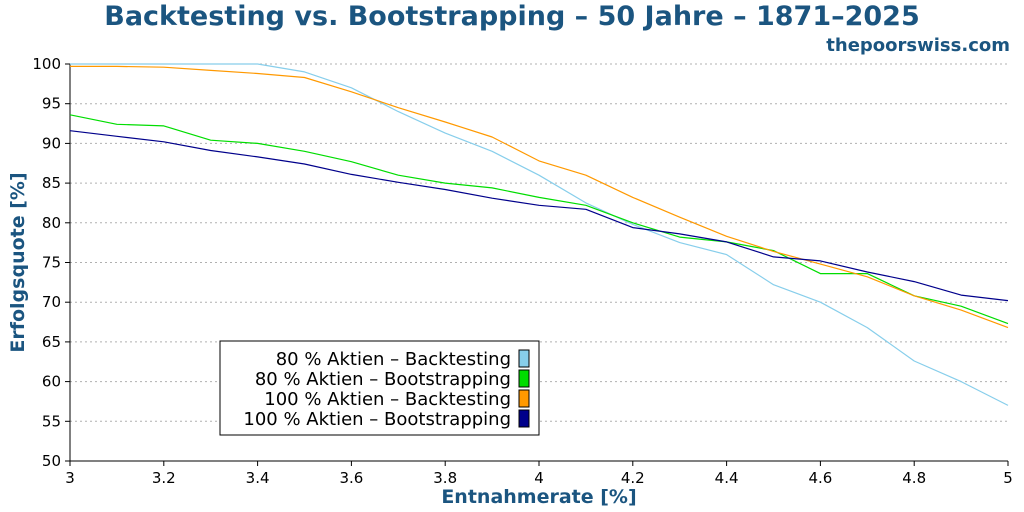 The image size is (1024, 512). I want to click on legend-box, so click(379, 388).